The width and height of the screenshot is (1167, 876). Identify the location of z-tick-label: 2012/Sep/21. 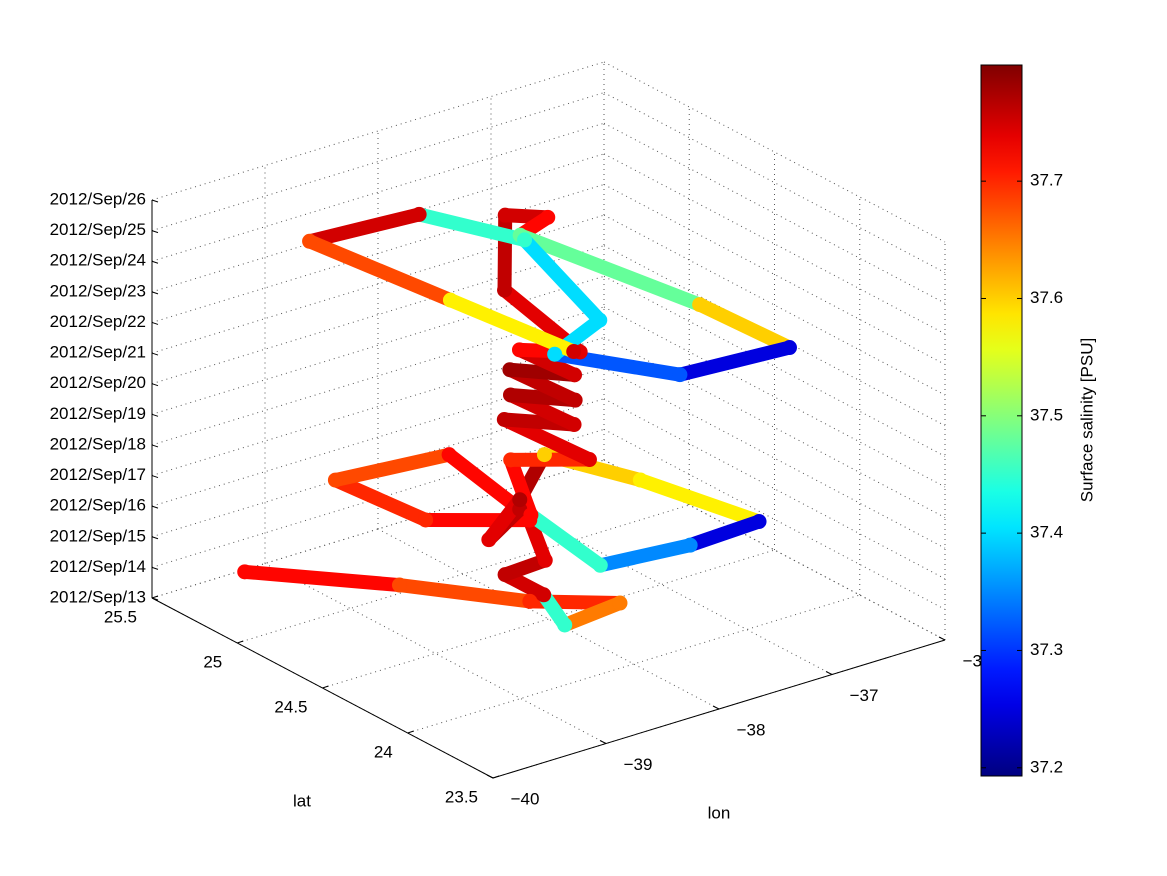
(98, 352).